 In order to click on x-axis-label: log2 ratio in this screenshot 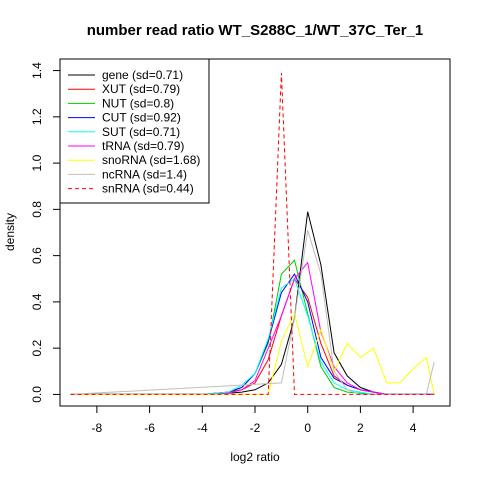, I will do `click(255, 457)`.